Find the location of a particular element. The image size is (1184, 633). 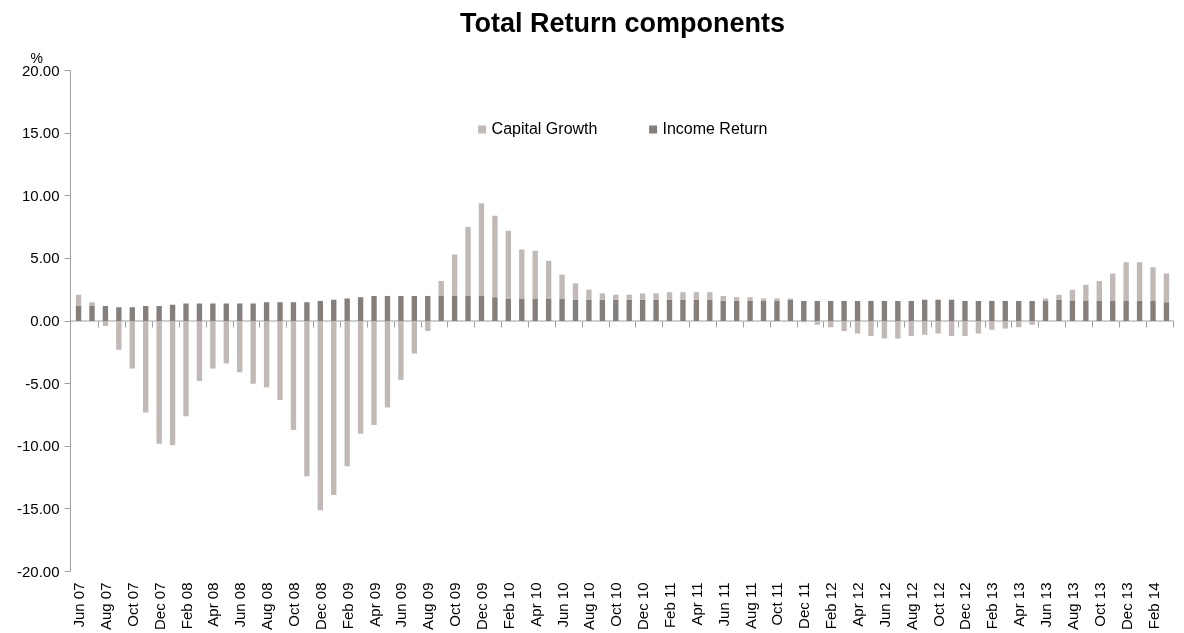

x-tick-label: Feb 13 is located at coordinates (992, 606).